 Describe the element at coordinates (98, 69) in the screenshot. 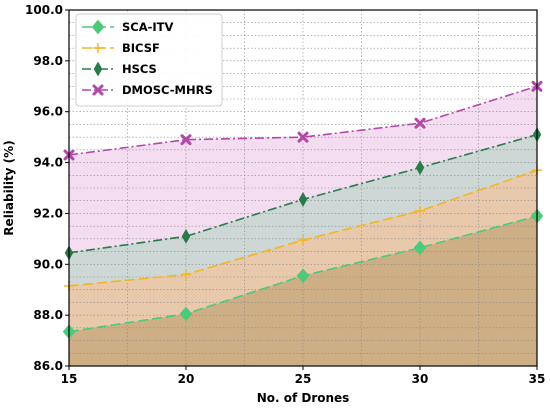

I see `legend-marker-hscs` at that location.